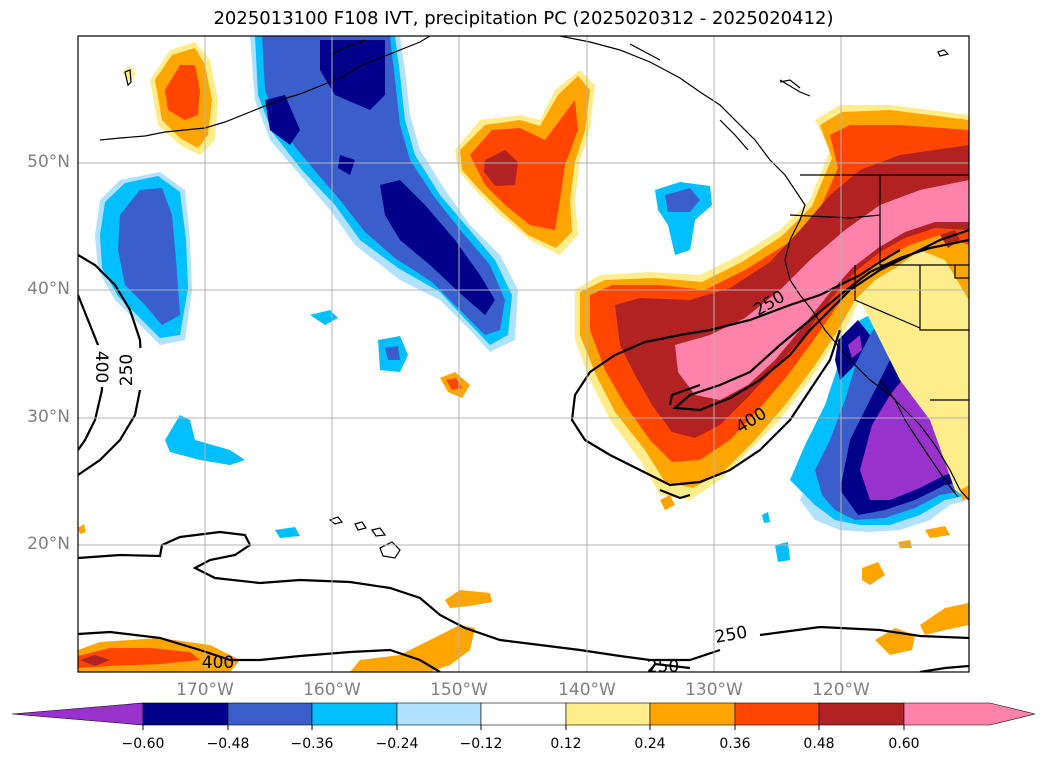  Describe the element at coordinates (969, 714) in the screenshot. I see `colorbar-extend-high` at that location.